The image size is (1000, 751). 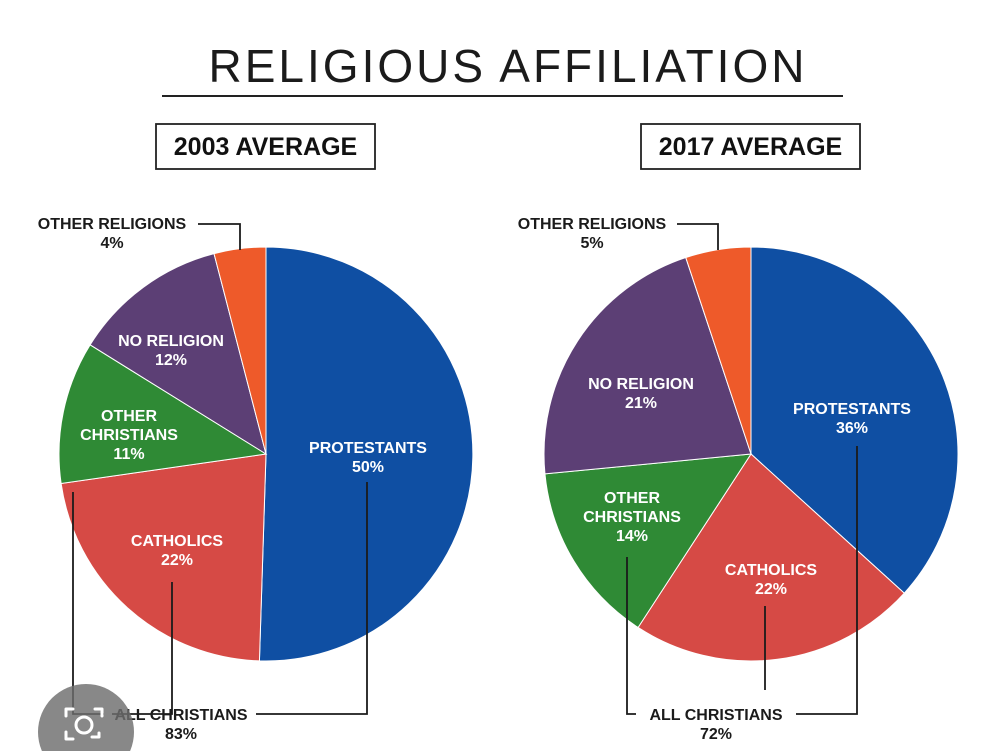 What do you see at coordinates (827, 580) in the screenshot?
I see `leader-2017-protestants` at bounding box center [827, 580].